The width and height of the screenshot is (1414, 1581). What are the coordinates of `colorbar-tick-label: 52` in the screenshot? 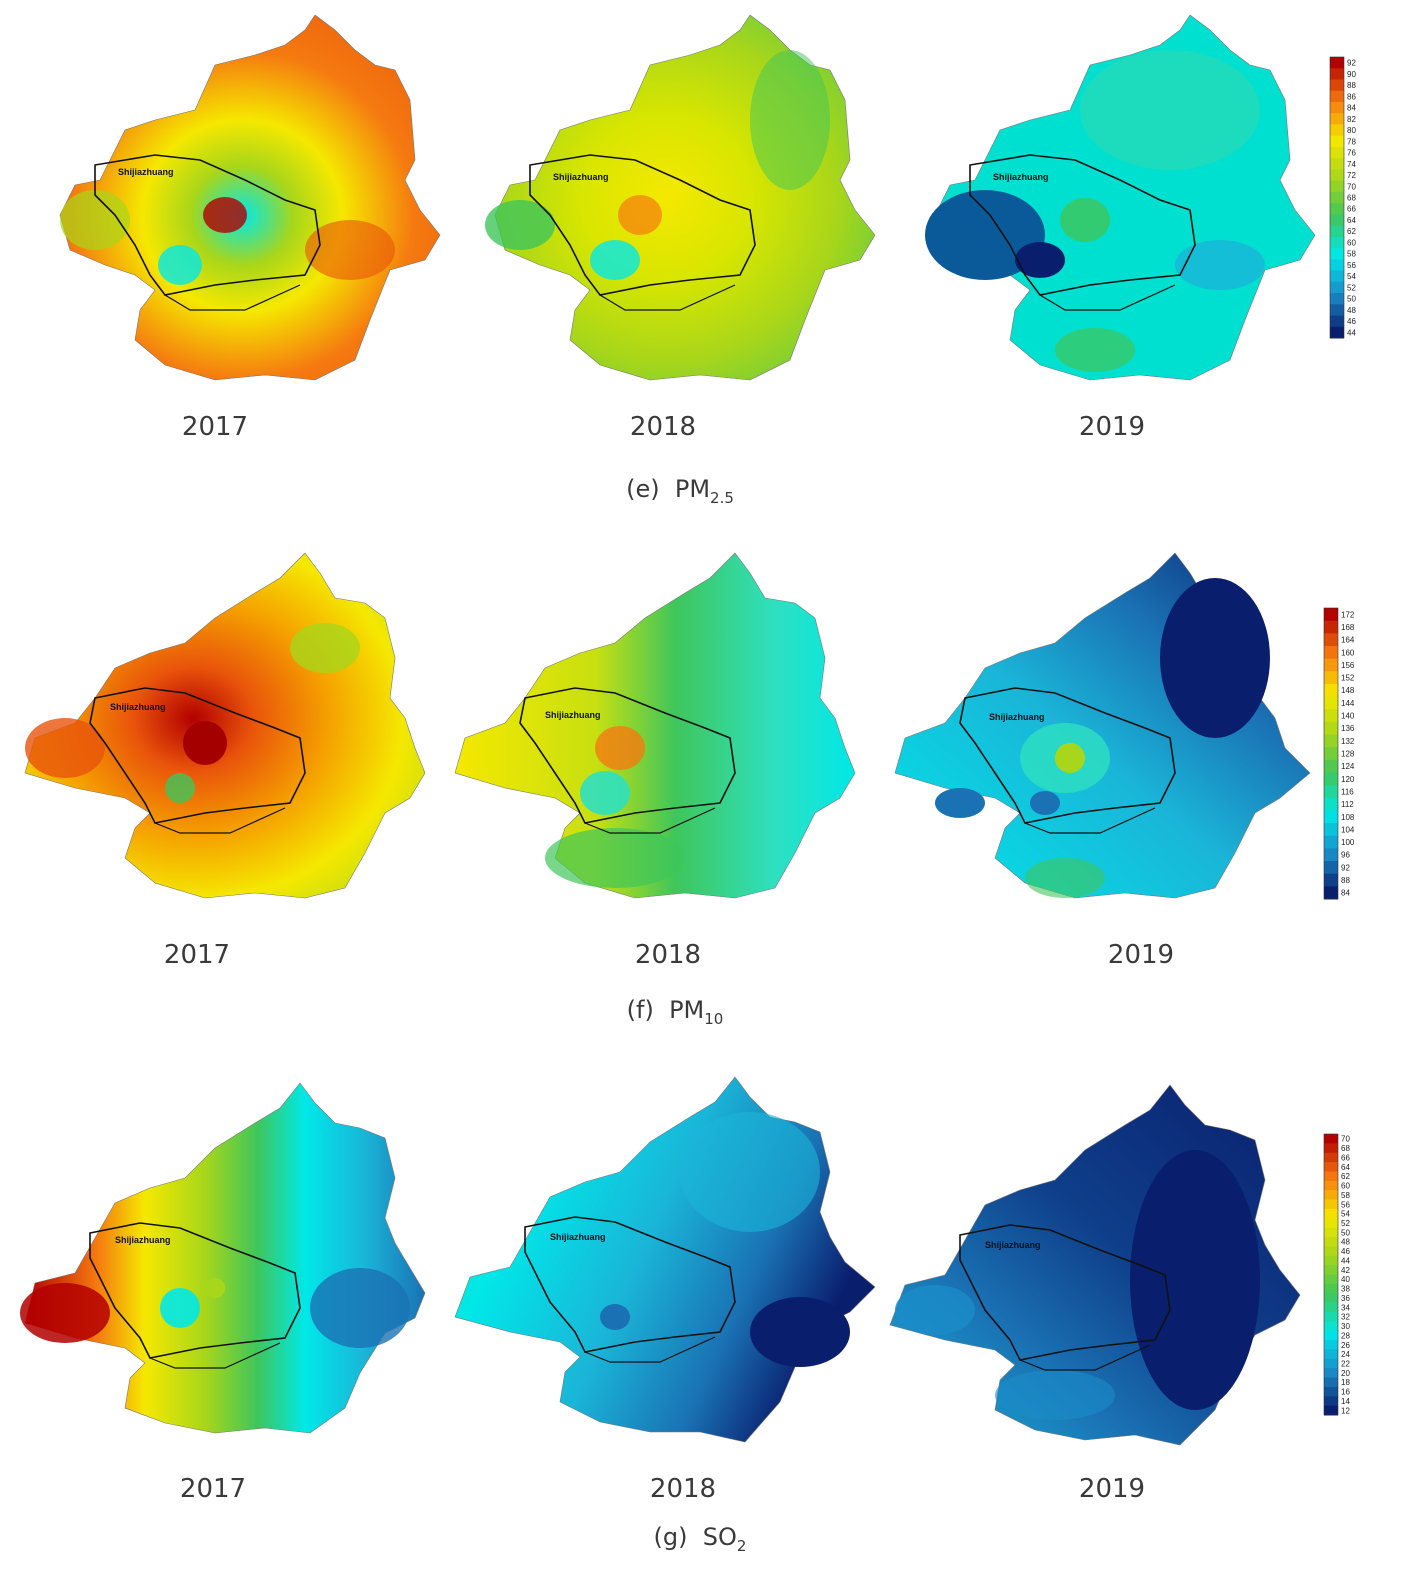 It's located at (1351, 287).